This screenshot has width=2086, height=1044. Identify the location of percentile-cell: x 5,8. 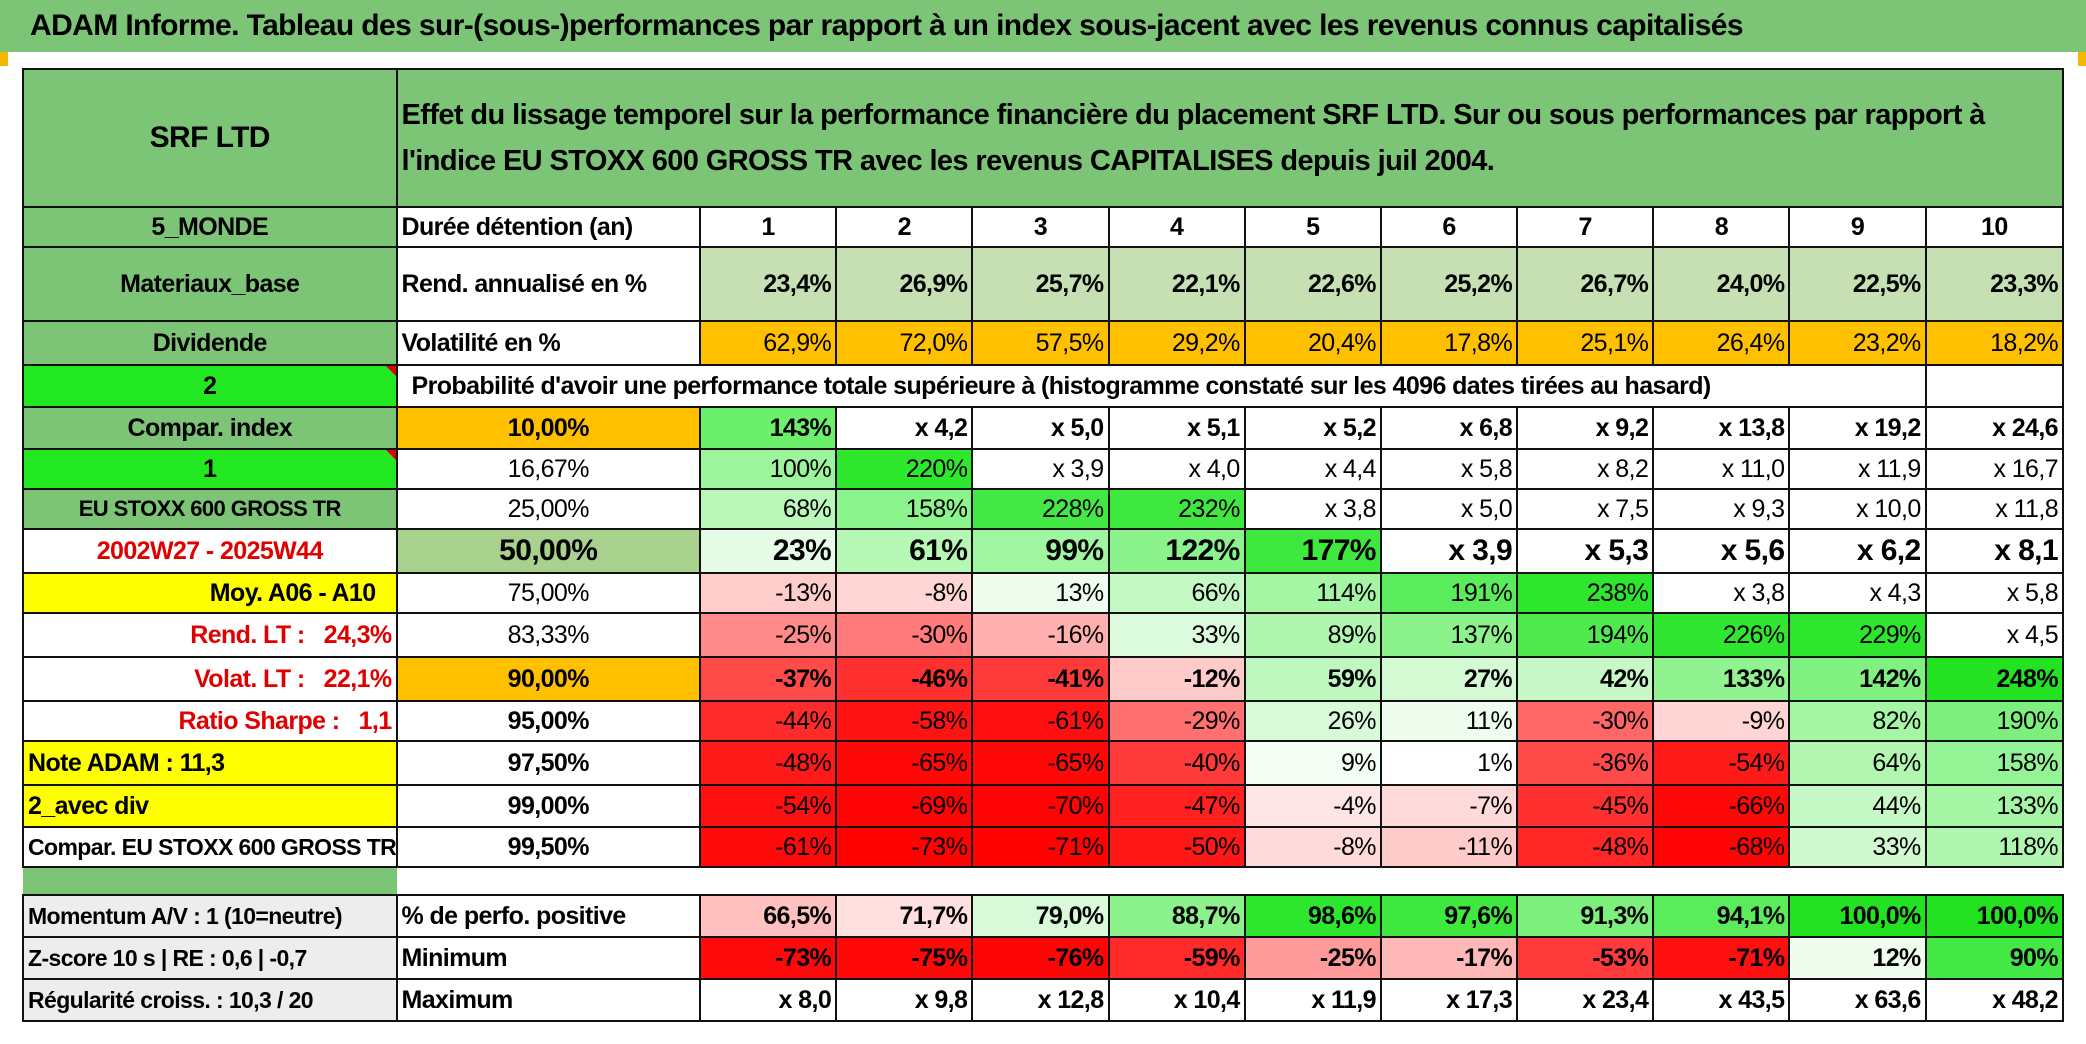
(1994, 593).